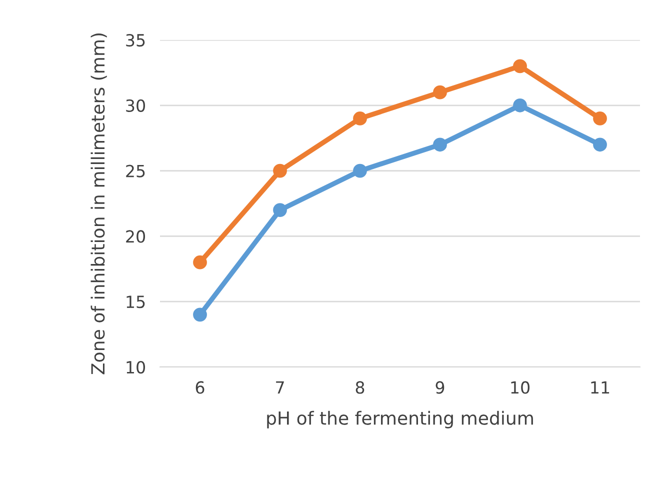  Describe the element at coordinates (400, 419) in the screenshot. I see `x-axis-title: pH of the fermenting medium` at that location.